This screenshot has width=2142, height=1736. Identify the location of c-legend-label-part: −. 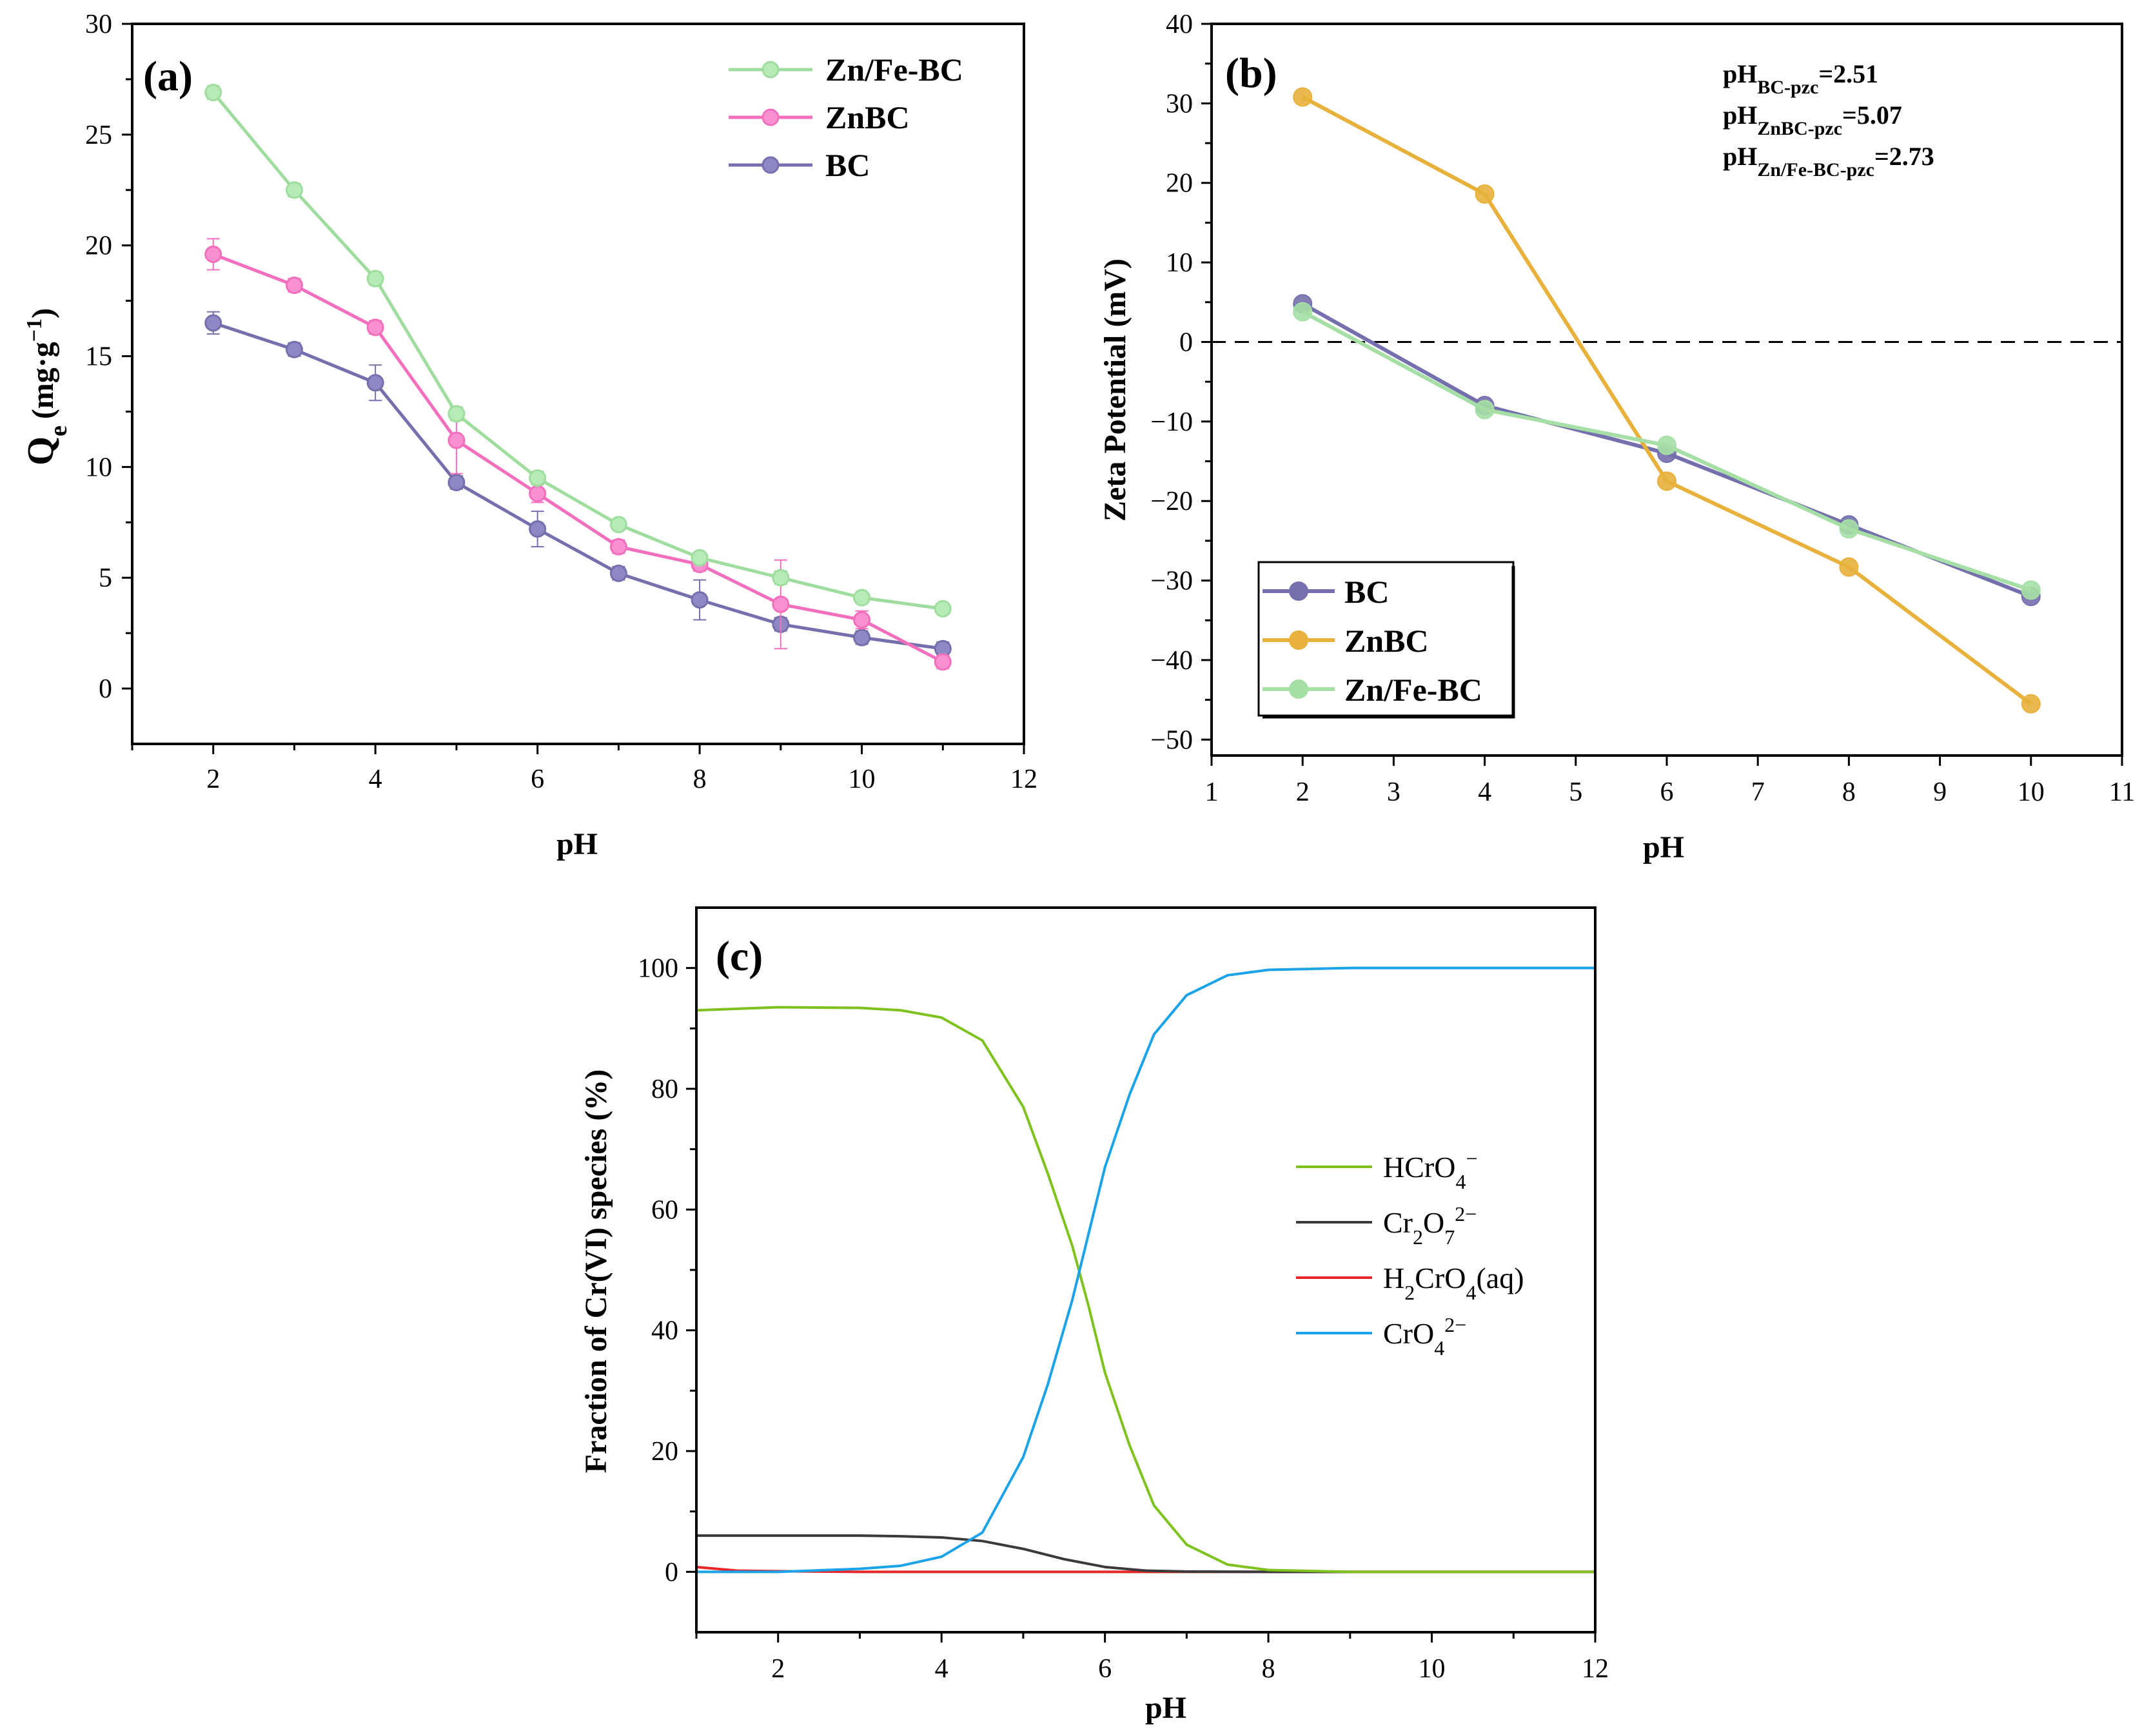
(1472, 1158).